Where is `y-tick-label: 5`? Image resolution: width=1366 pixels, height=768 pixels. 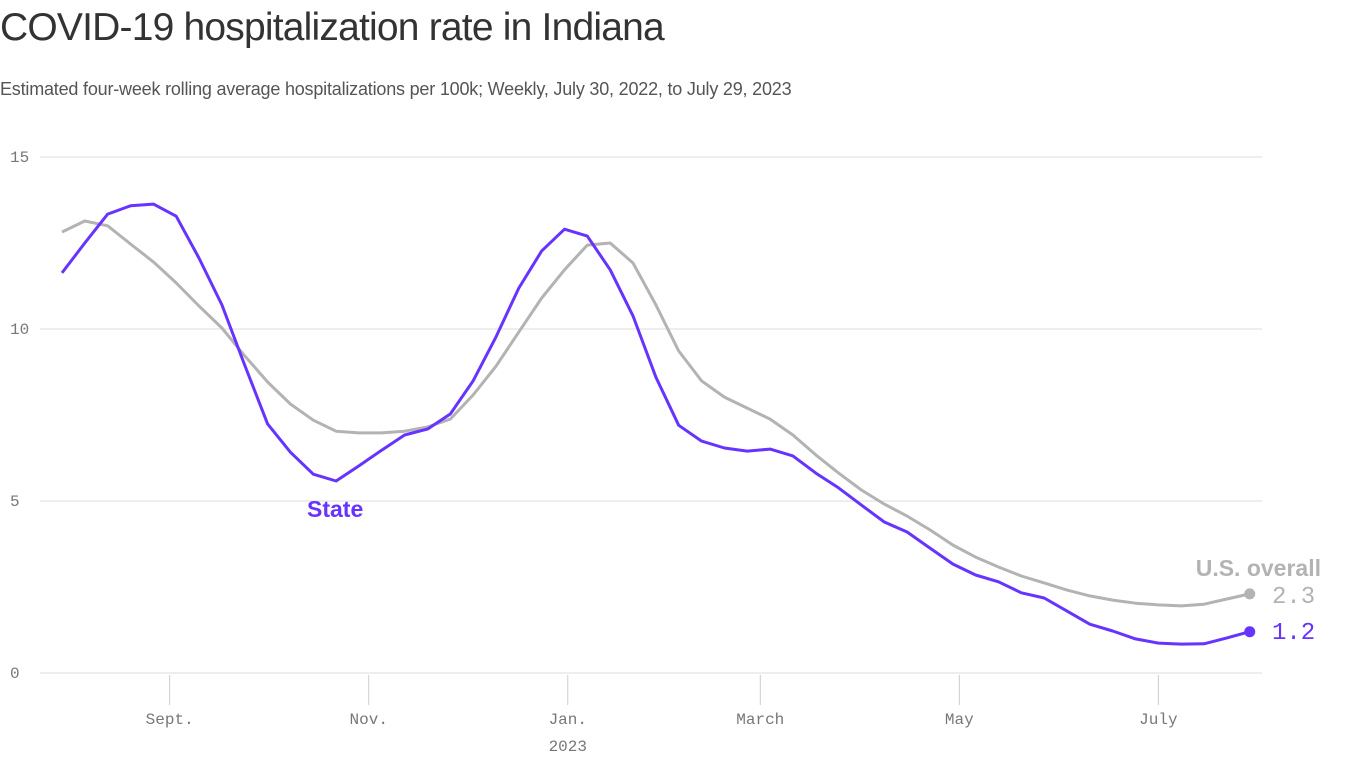 y-tick-label: 5 is located at coordinates (15, 502).